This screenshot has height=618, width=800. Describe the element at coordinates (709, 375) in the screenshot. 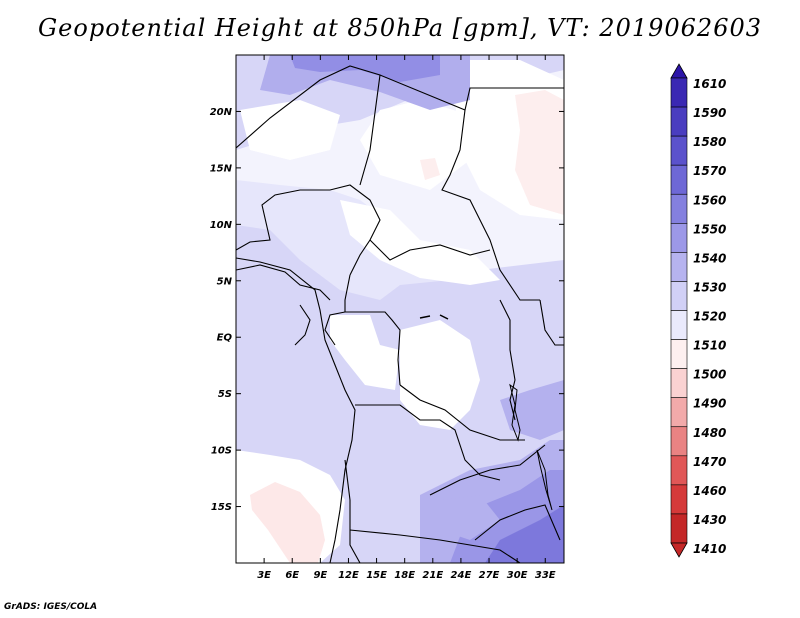

I see `colorbar-label: 1500` at that location.